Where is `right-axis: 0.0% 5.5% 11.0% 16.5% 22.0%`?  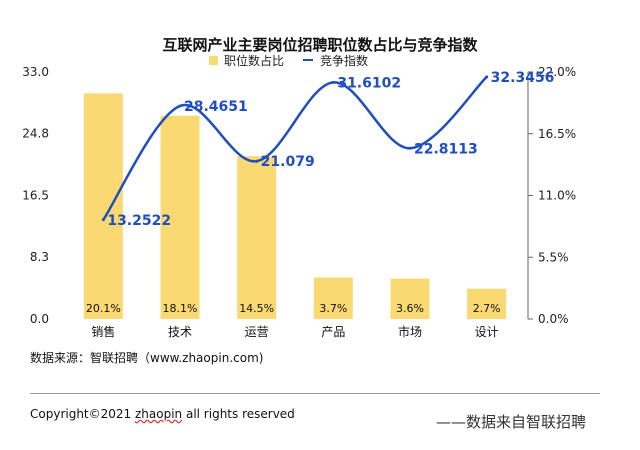
right-axis: 0.0% 5.5% 11.0% 16.5% 22.0% is located at coordinates (551, 195).